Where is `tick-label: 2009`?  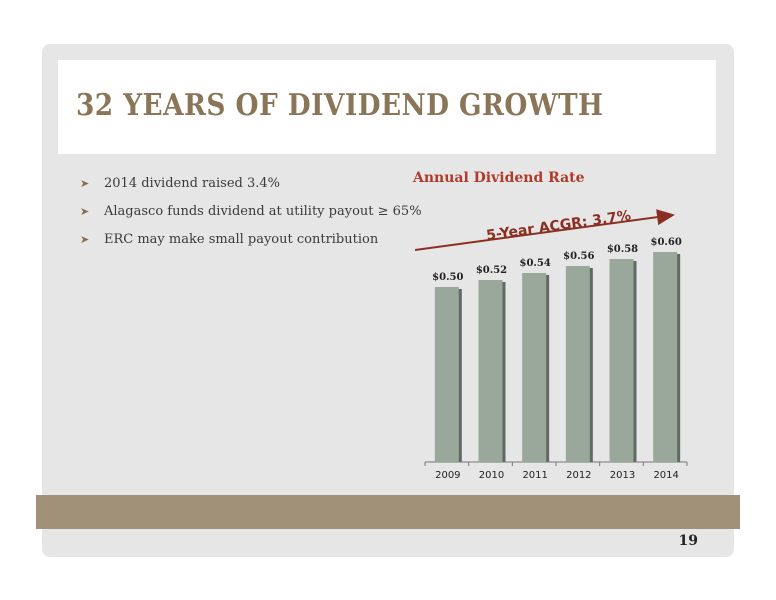 tick-label: 2009 is located at coordinates (447, 475).